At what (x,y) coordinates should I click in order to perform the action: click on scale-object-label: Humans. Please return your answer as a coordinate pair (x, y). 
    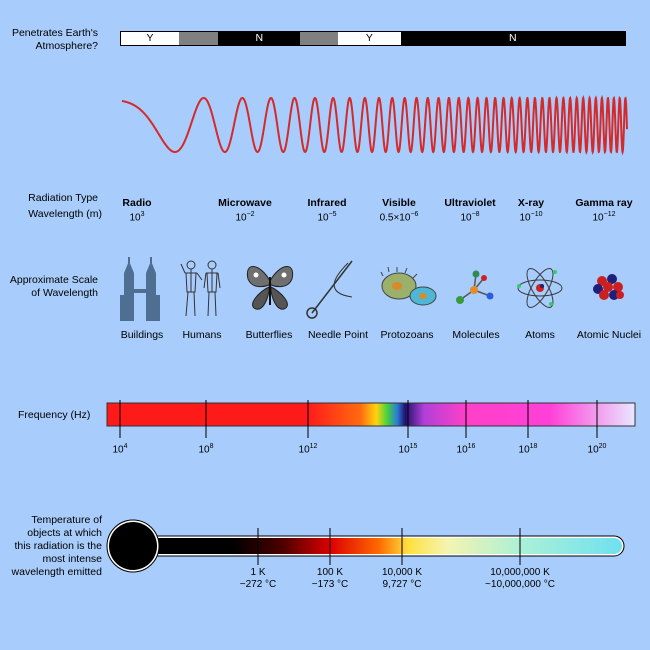
    Looking at the image, I should click on (202, 335).